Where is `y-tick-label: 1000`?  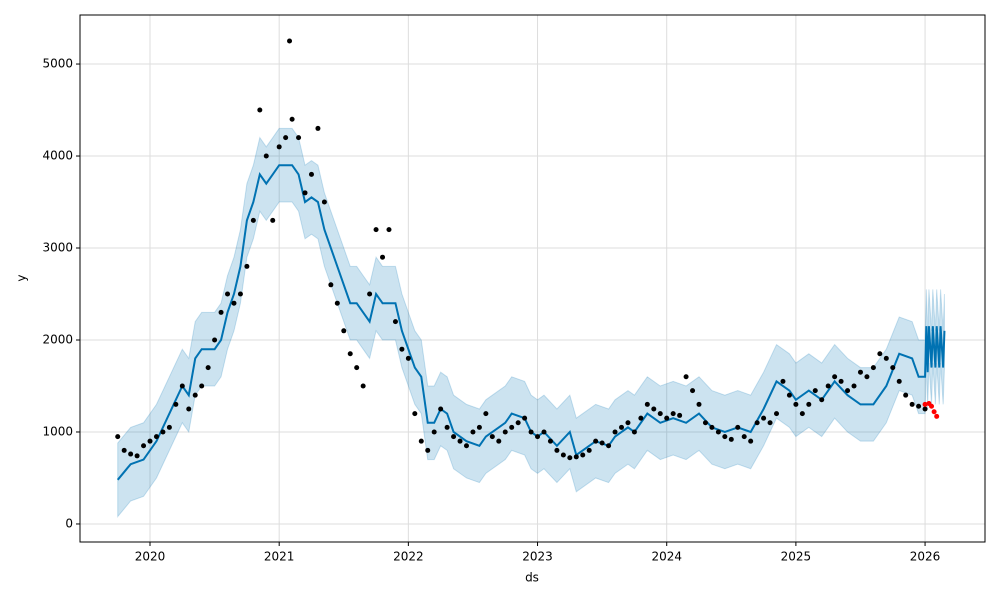 y-tick-label: 1000 is located at coordinates (57, 431).